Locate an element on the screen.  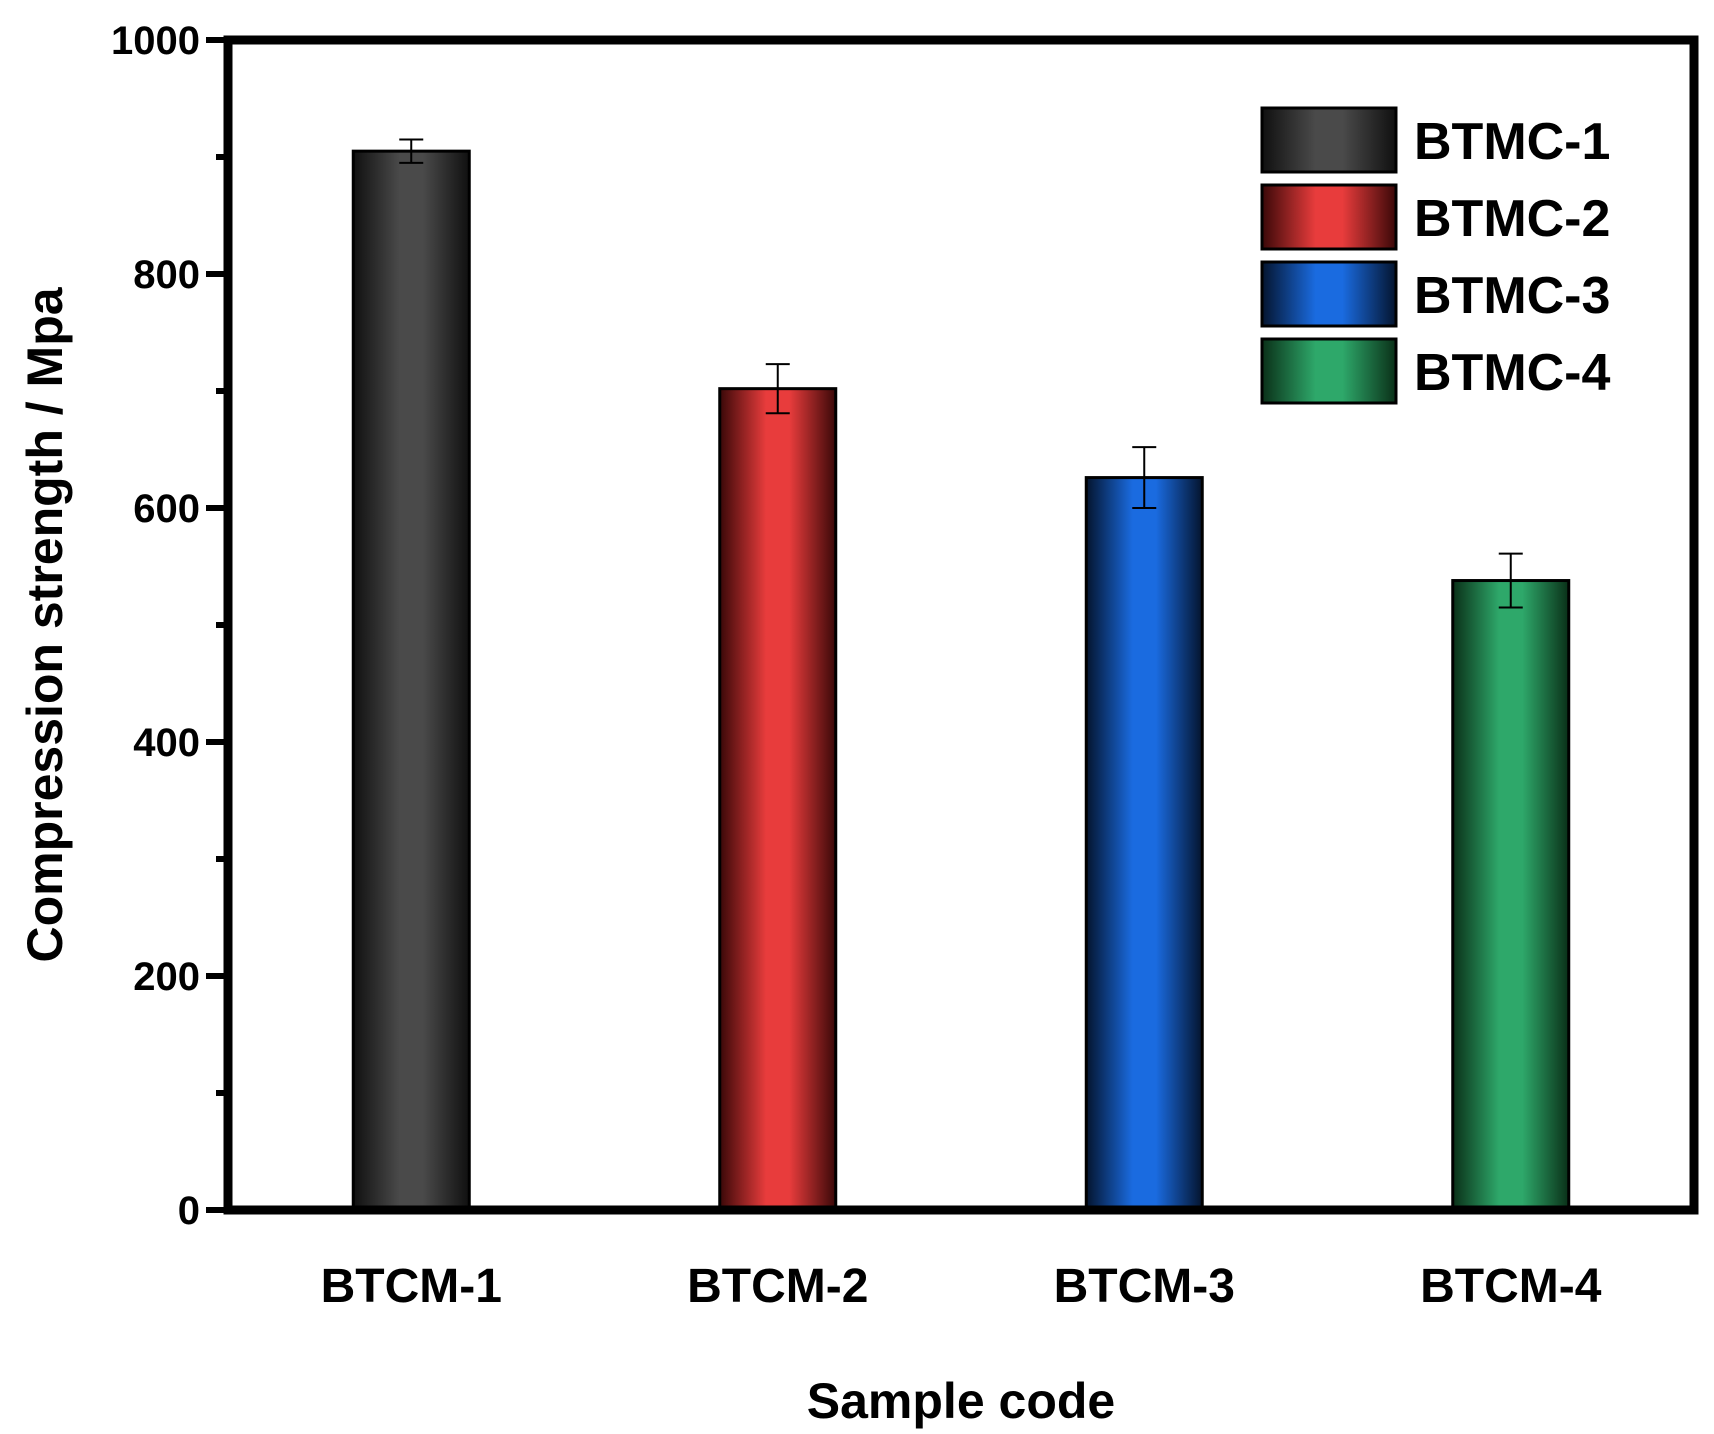
x-axis: BTCM-1 BTCM-2 BTCM-3 BTCM-4 is located at coordinates (961, 1286).